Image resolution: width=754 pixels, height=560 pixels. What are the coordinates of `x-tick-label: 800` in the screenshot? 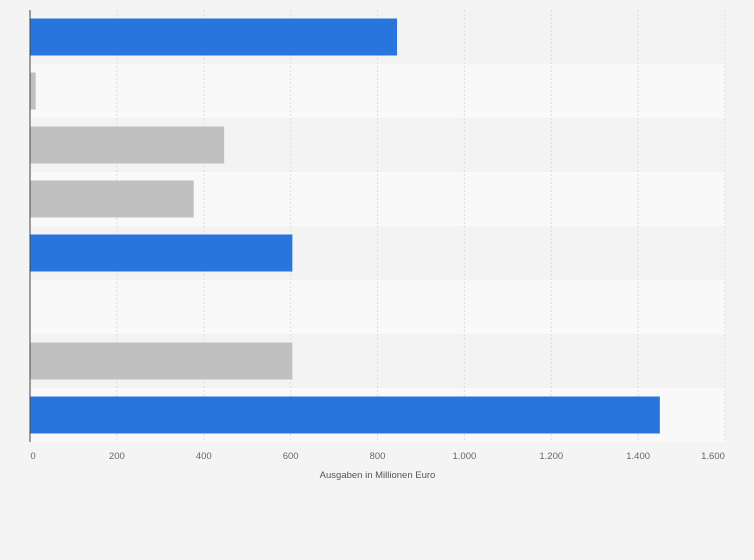 It's located at (378, 456).